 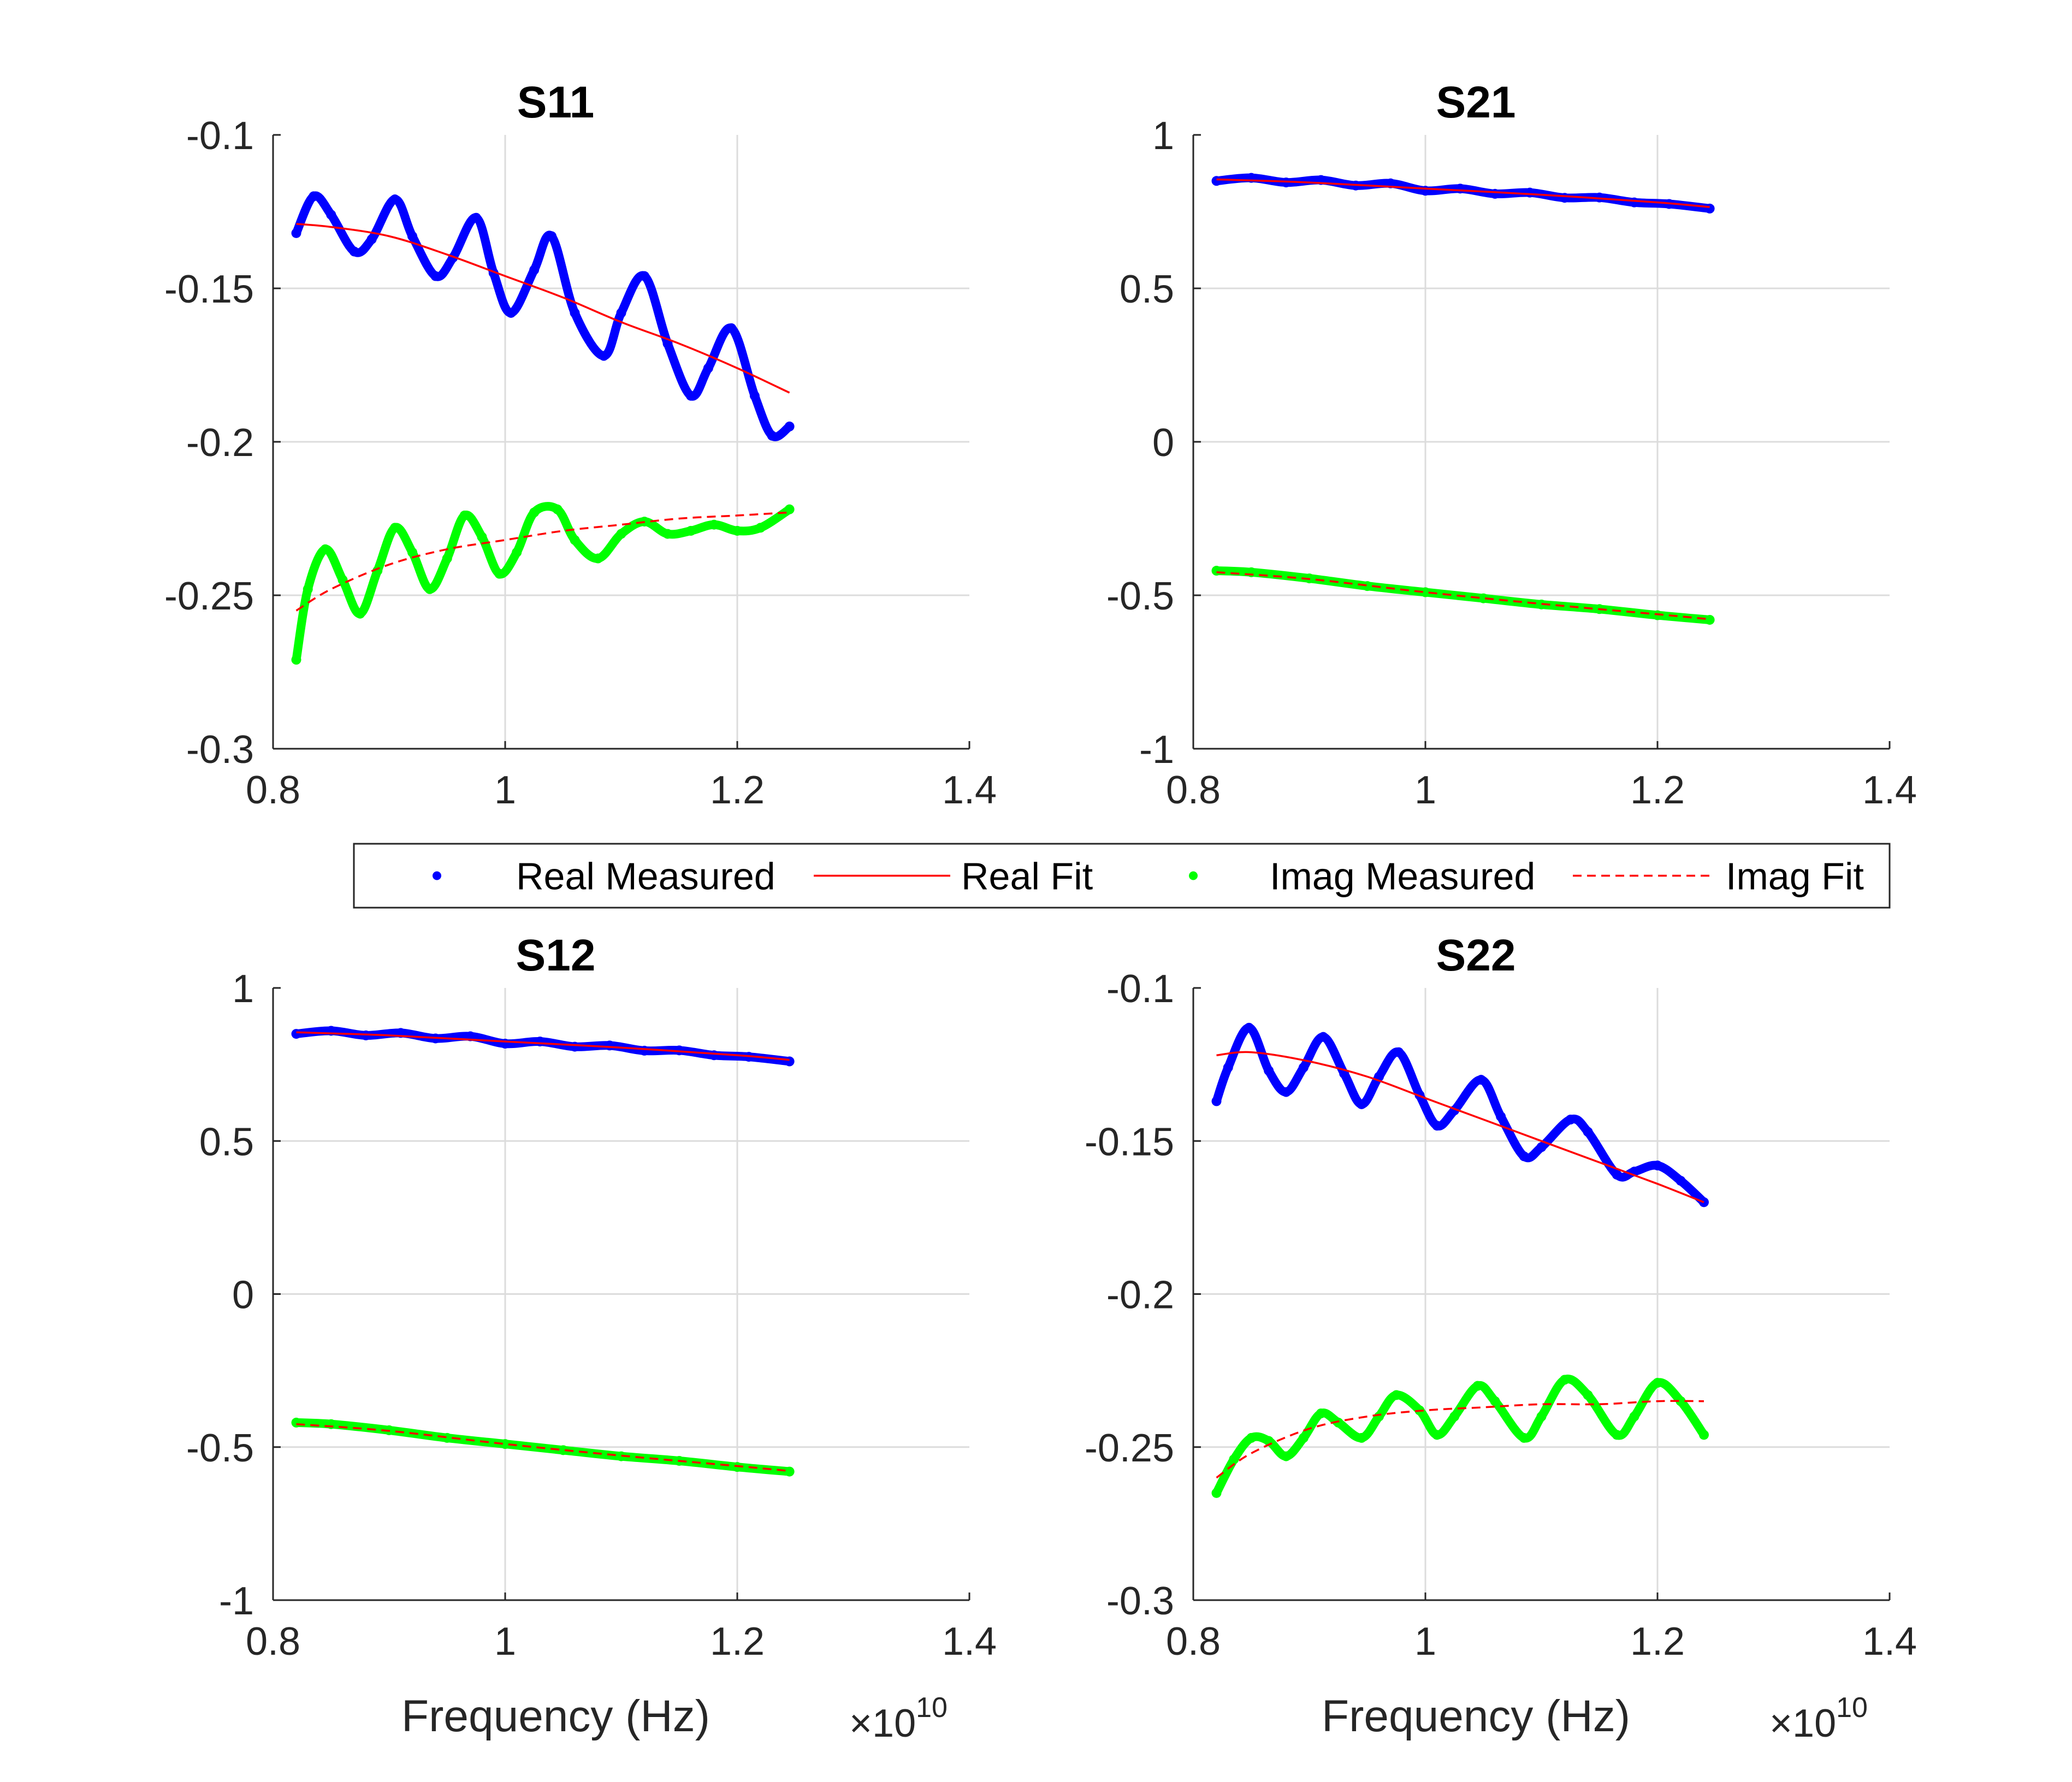 I want to click on y-tick-label: -0.3, so click(x=220, y=750).